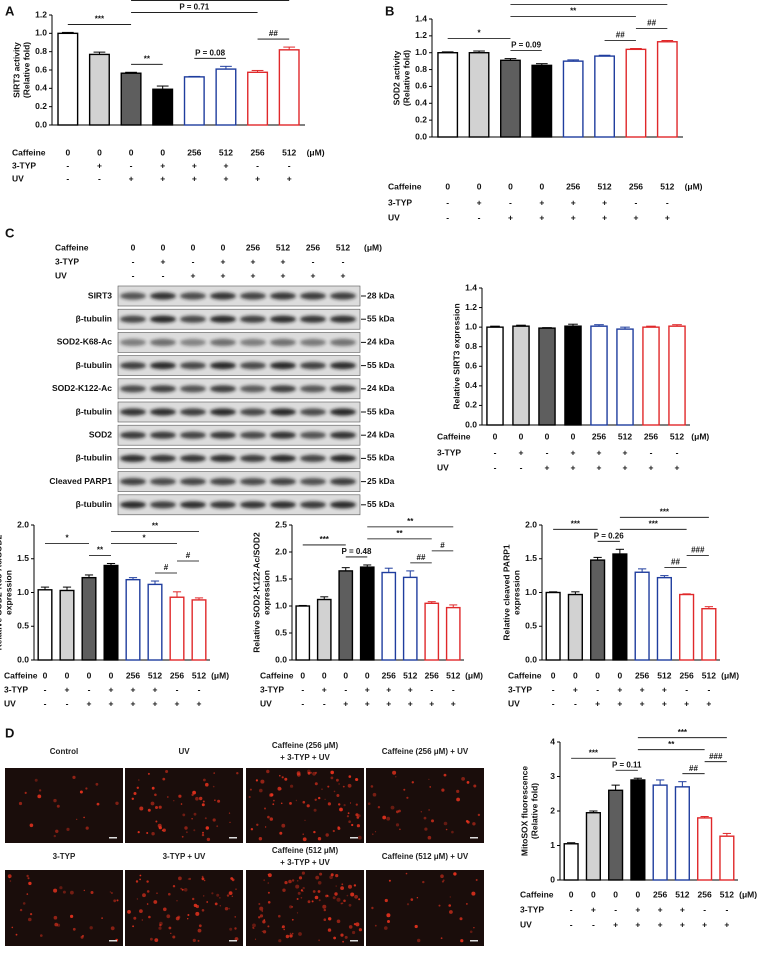  I want to click on size-label: 25 kDa, so click(381, 481).